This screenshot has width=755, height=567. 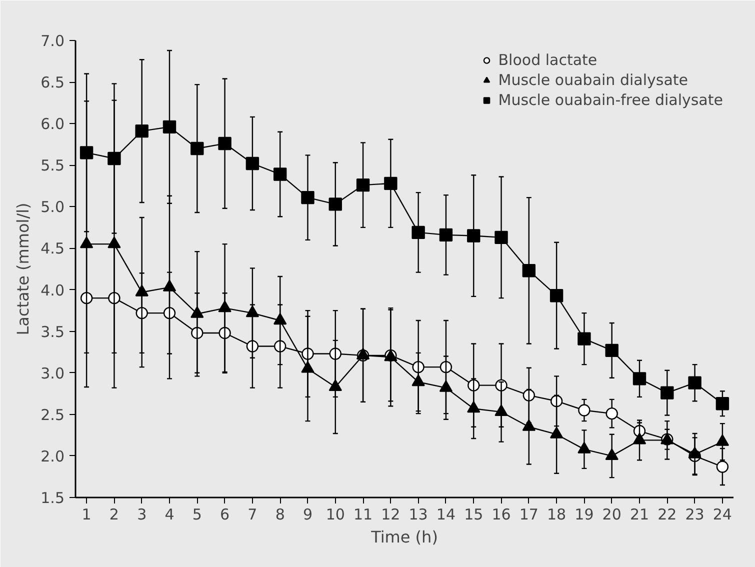 What do you see at coordinates (593, 80) in the screenshot?
I see `legend-label: Muscle ouabain dialysate` at bounding box center [593, 80].